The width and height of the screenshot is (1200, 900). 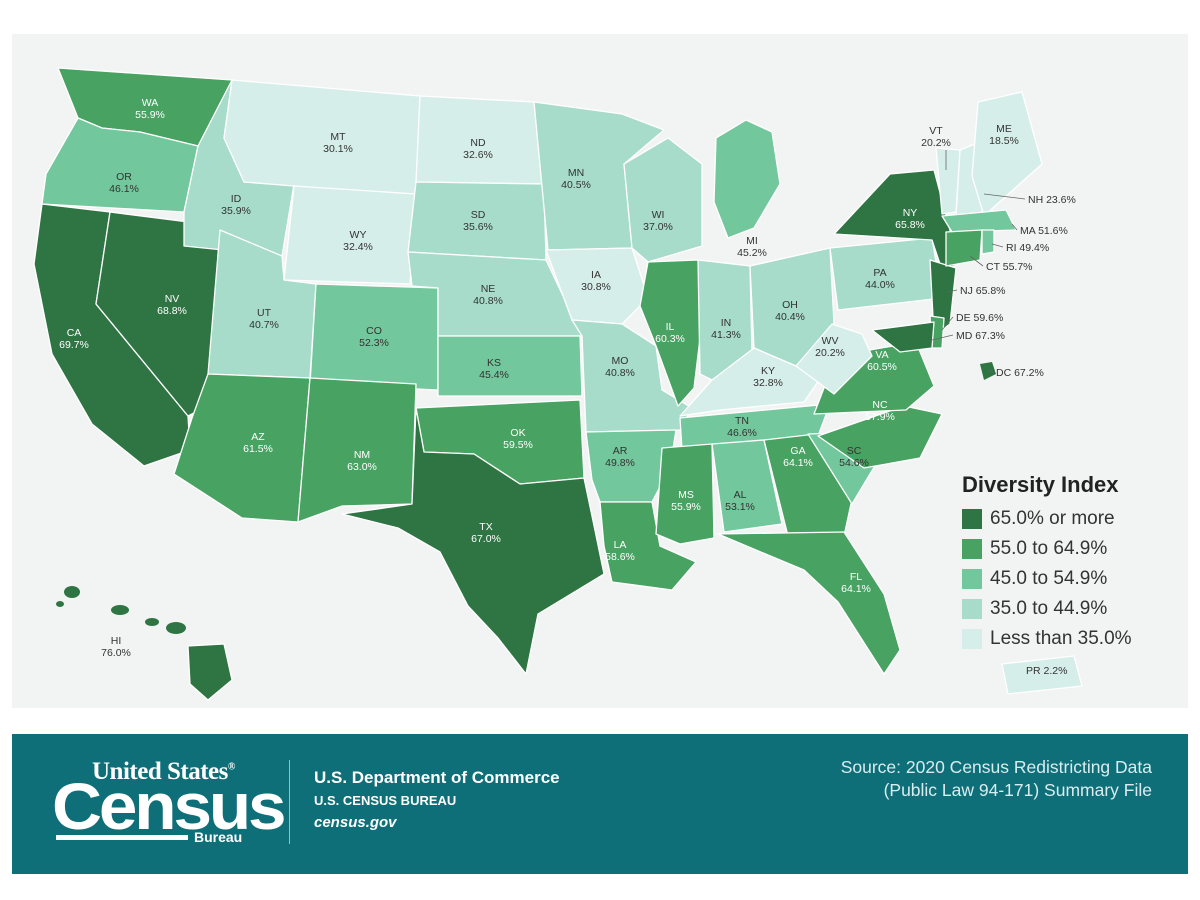 I want to click on state-label-ny: NY 65.8%, so click(x=910, y=219).